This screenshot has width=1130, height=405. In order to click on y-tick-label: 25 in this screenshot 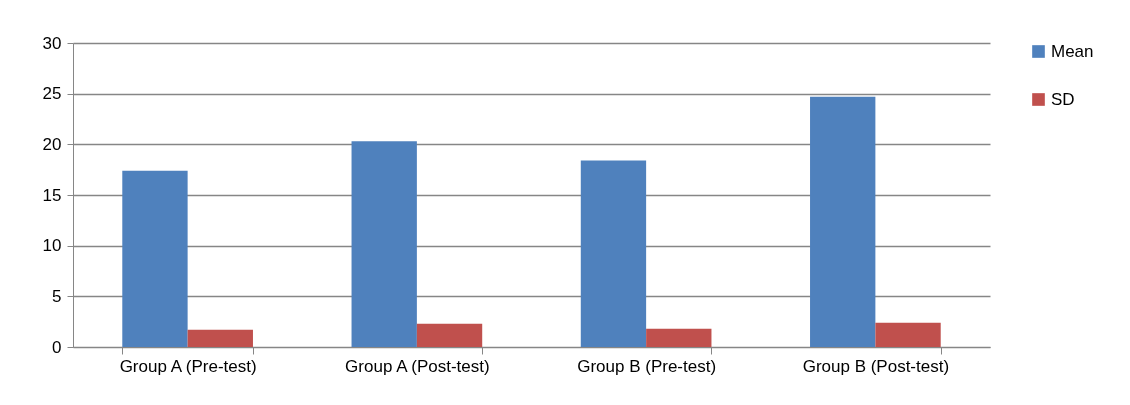, I will do `click(52, 94)`.